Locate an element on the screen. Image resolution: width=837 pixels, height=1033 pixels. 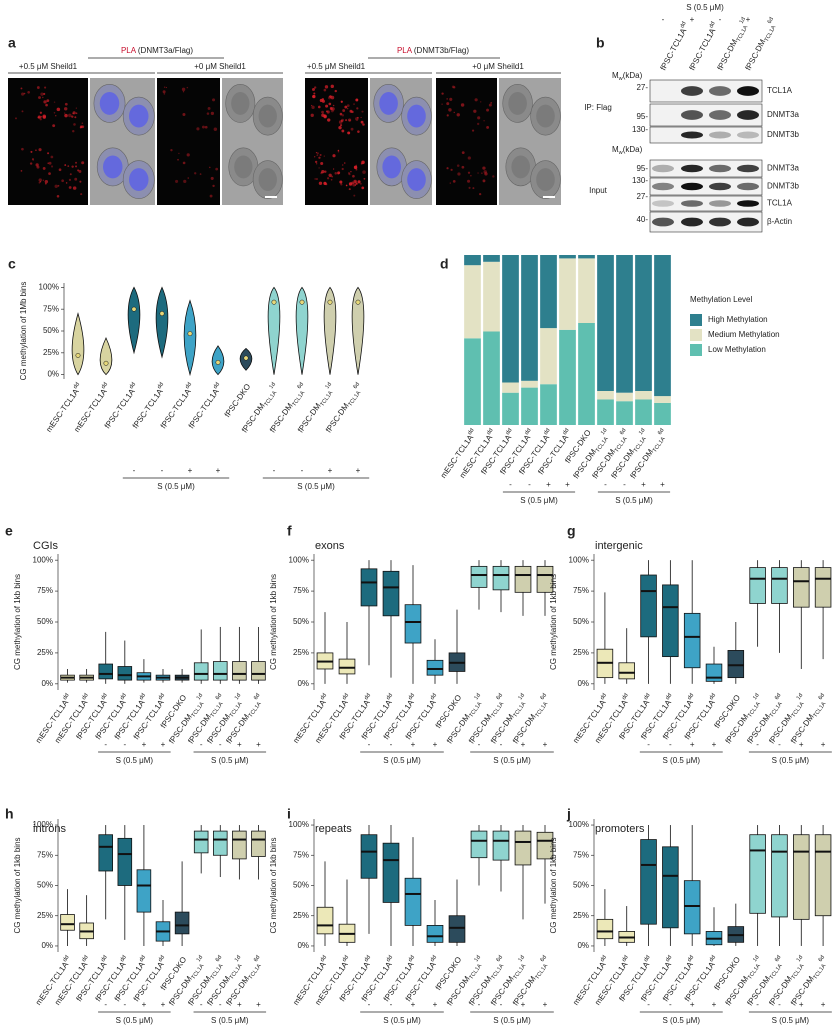
micrographs is located at coordinates (284, 141).